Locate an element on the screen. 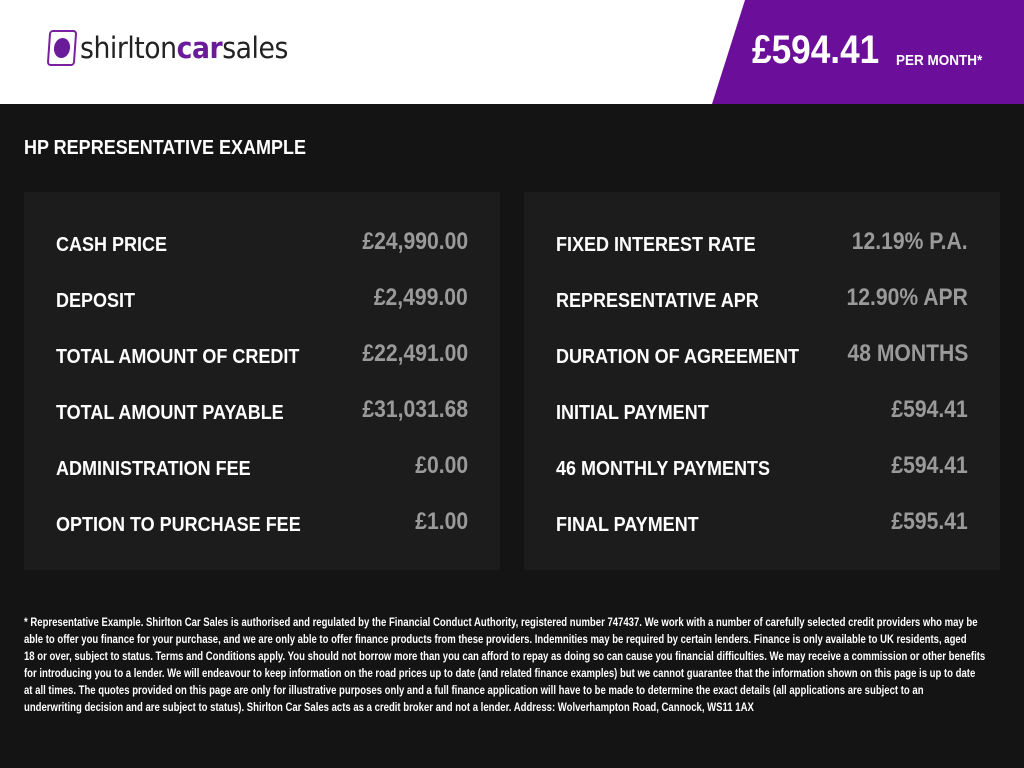 The width and height of the screenshot is (1024, 768). finance-row: 46 MONTHLY PAYMENTS £594.41 is located at coordinates (762, 467).